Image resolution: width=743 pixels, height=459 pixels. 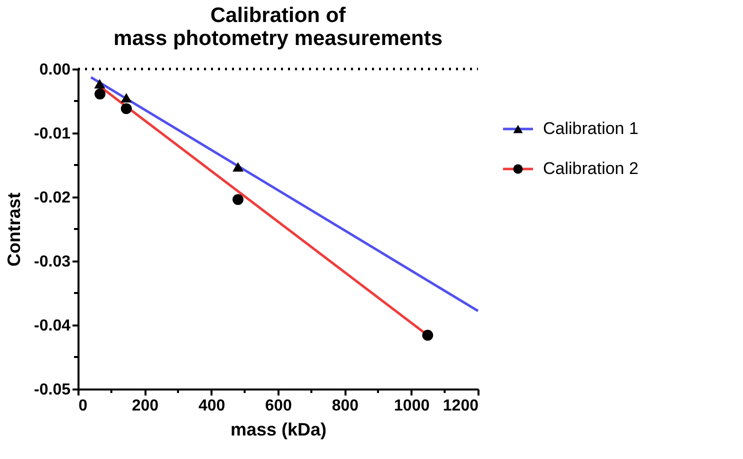 What do you see at coordinates (52, 134) in the screenshot?
I see `y-tick-label: -0.01` at bounding box center [52, 134].